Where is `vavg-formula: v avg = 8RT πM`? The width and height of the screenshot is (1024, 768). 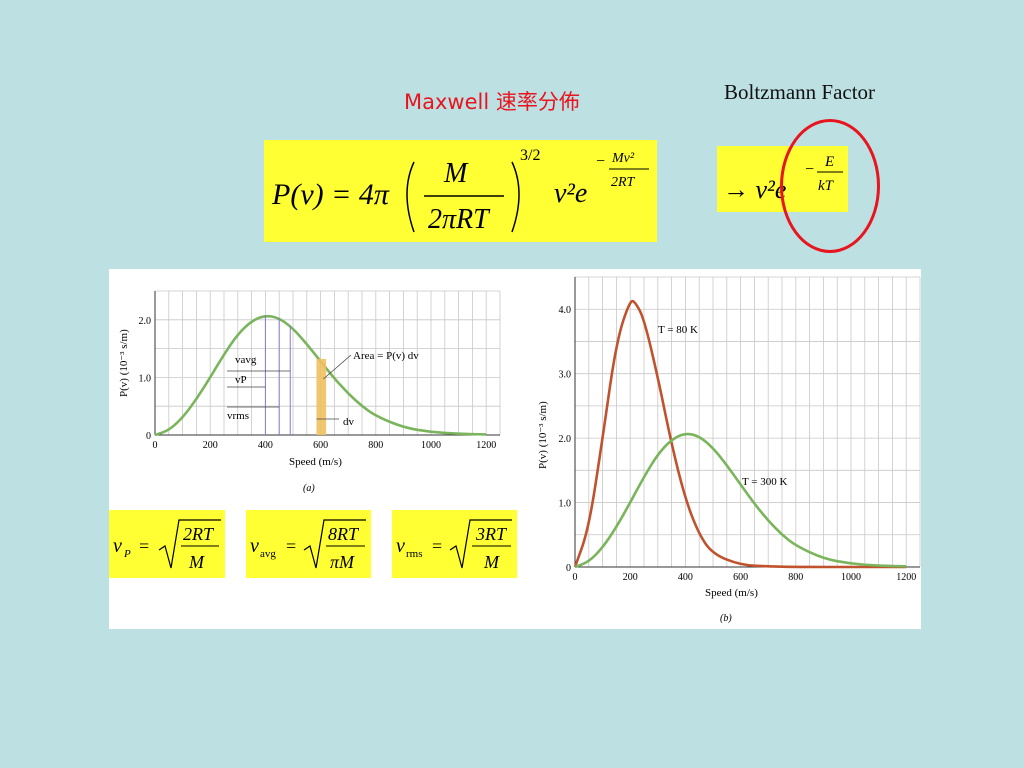
vavg-formula: v avg = 8RT πM is located at coordinates (308, 545).